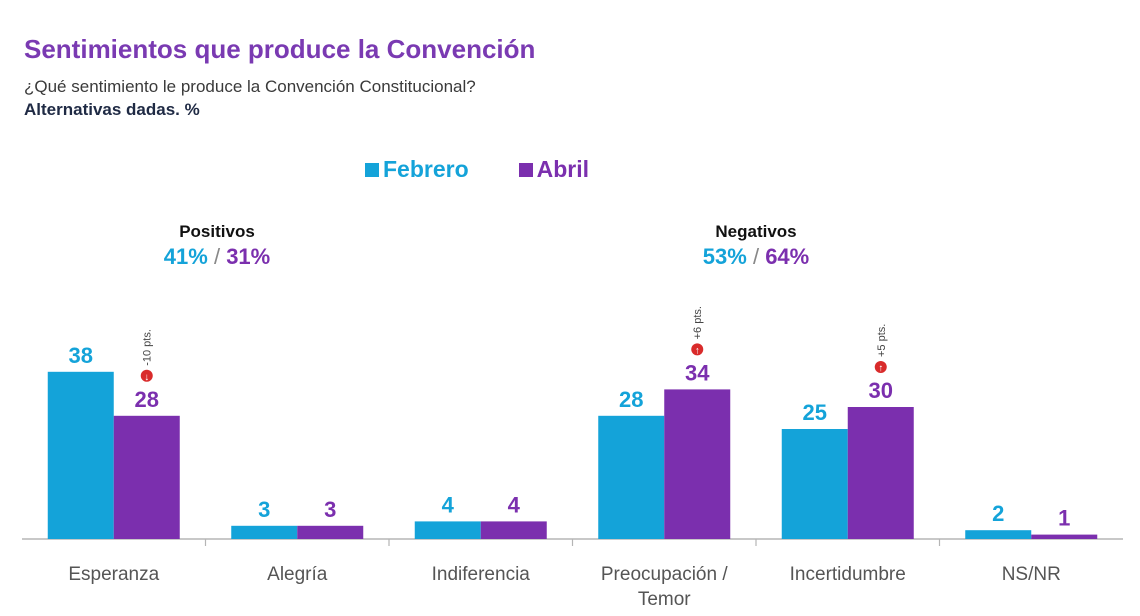 The image size is (1140, 616). What do you see at coordinates (514, 504) in the screenshot?
I see `data-label-abril-indiferencia: 4` at bounding box center [514, 504].